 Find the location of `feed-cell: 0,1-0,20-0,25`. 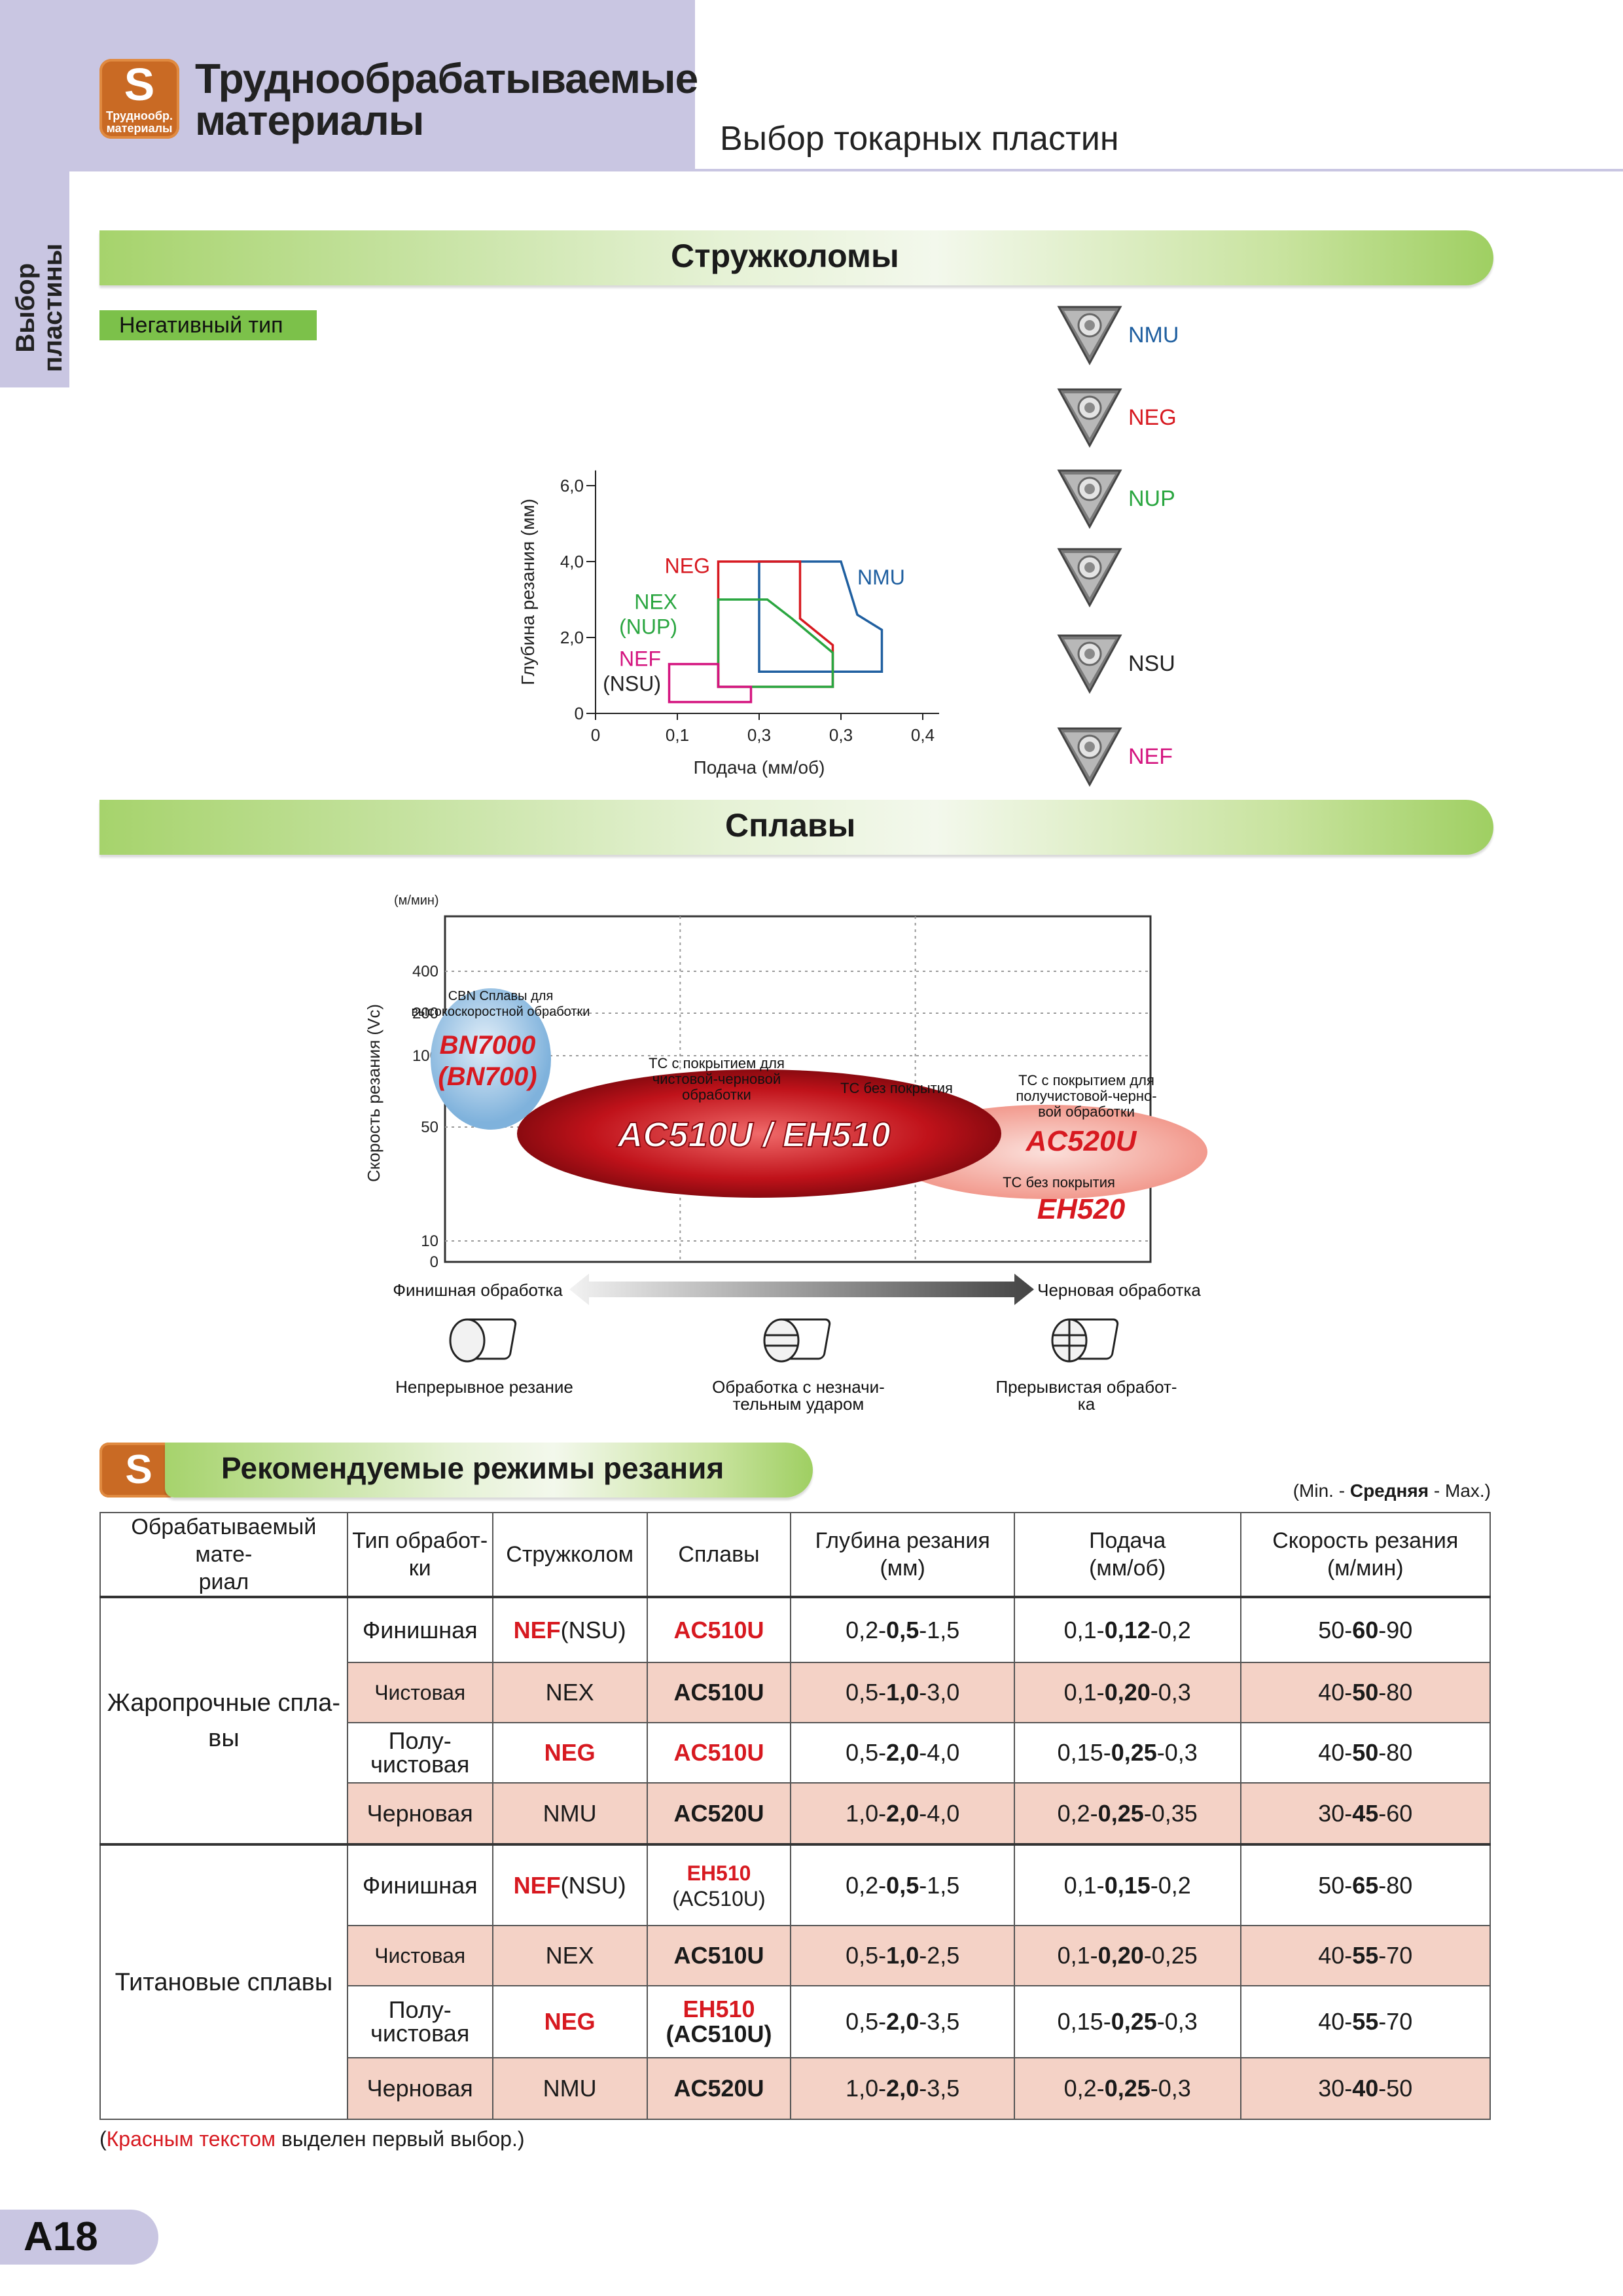

feed-cell: 0,1-0,20-0,25 is located at coordinates (1127, 1955).